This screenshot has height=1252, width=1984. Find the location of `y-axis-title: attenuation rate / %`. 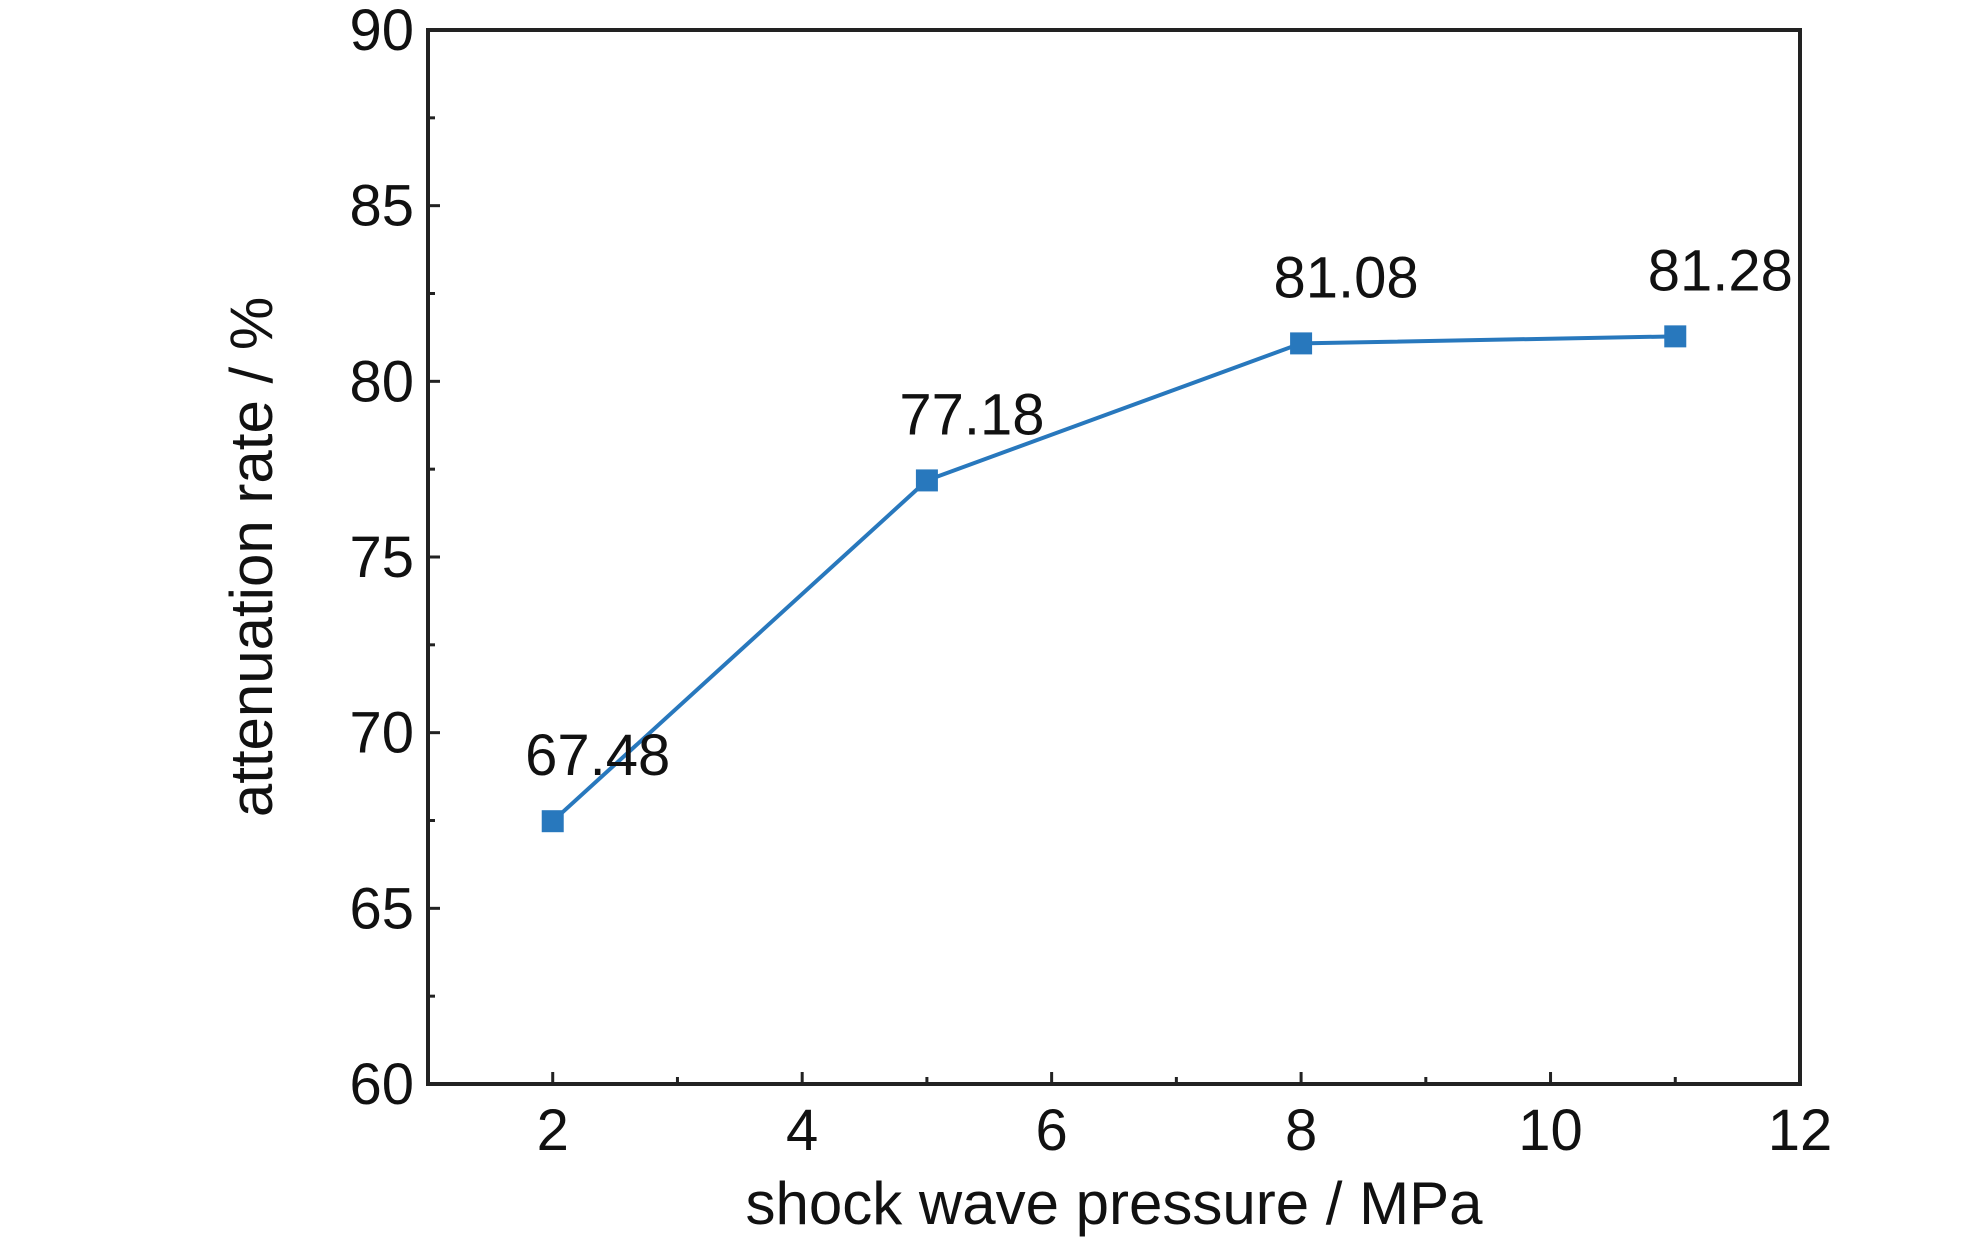

y-axis-title: attenuation rate / % is located at coordinates (251, 557).